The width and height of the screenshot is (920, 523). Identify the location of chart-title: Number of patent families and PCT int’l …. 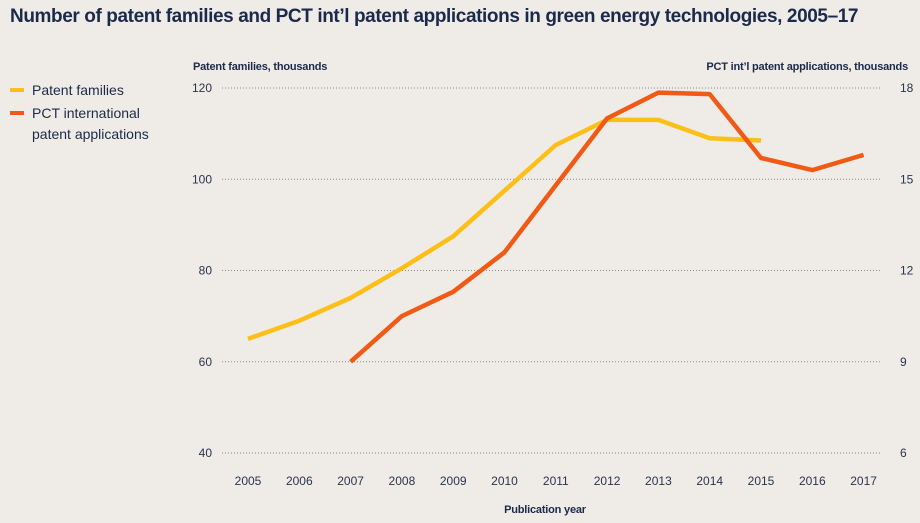
(434, 16).